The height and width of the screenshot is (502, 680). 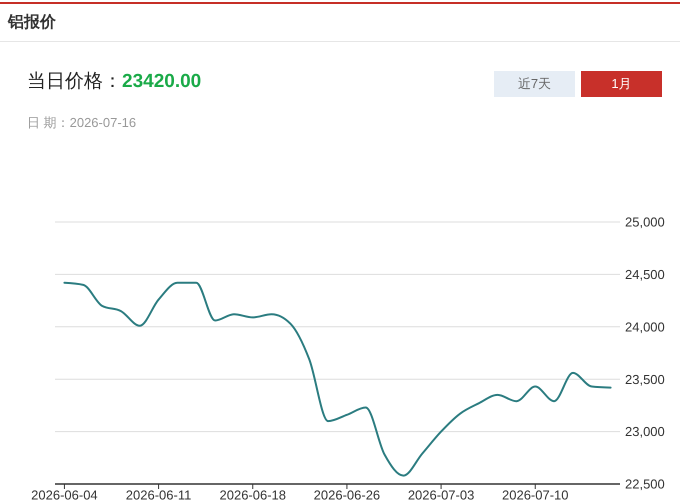 What do you see at coordinates (74, 82) in the screenshot?
I see `text: 当日价格：` at bounding box center [74, 82].